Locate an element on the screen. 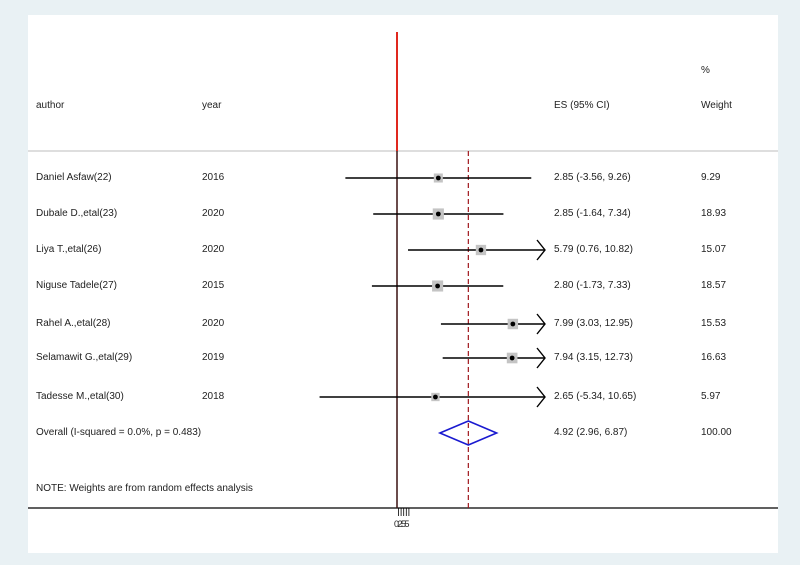  study-ci-text: 7.99 (3.03, 12.95) is located at coordinates (593, 323).